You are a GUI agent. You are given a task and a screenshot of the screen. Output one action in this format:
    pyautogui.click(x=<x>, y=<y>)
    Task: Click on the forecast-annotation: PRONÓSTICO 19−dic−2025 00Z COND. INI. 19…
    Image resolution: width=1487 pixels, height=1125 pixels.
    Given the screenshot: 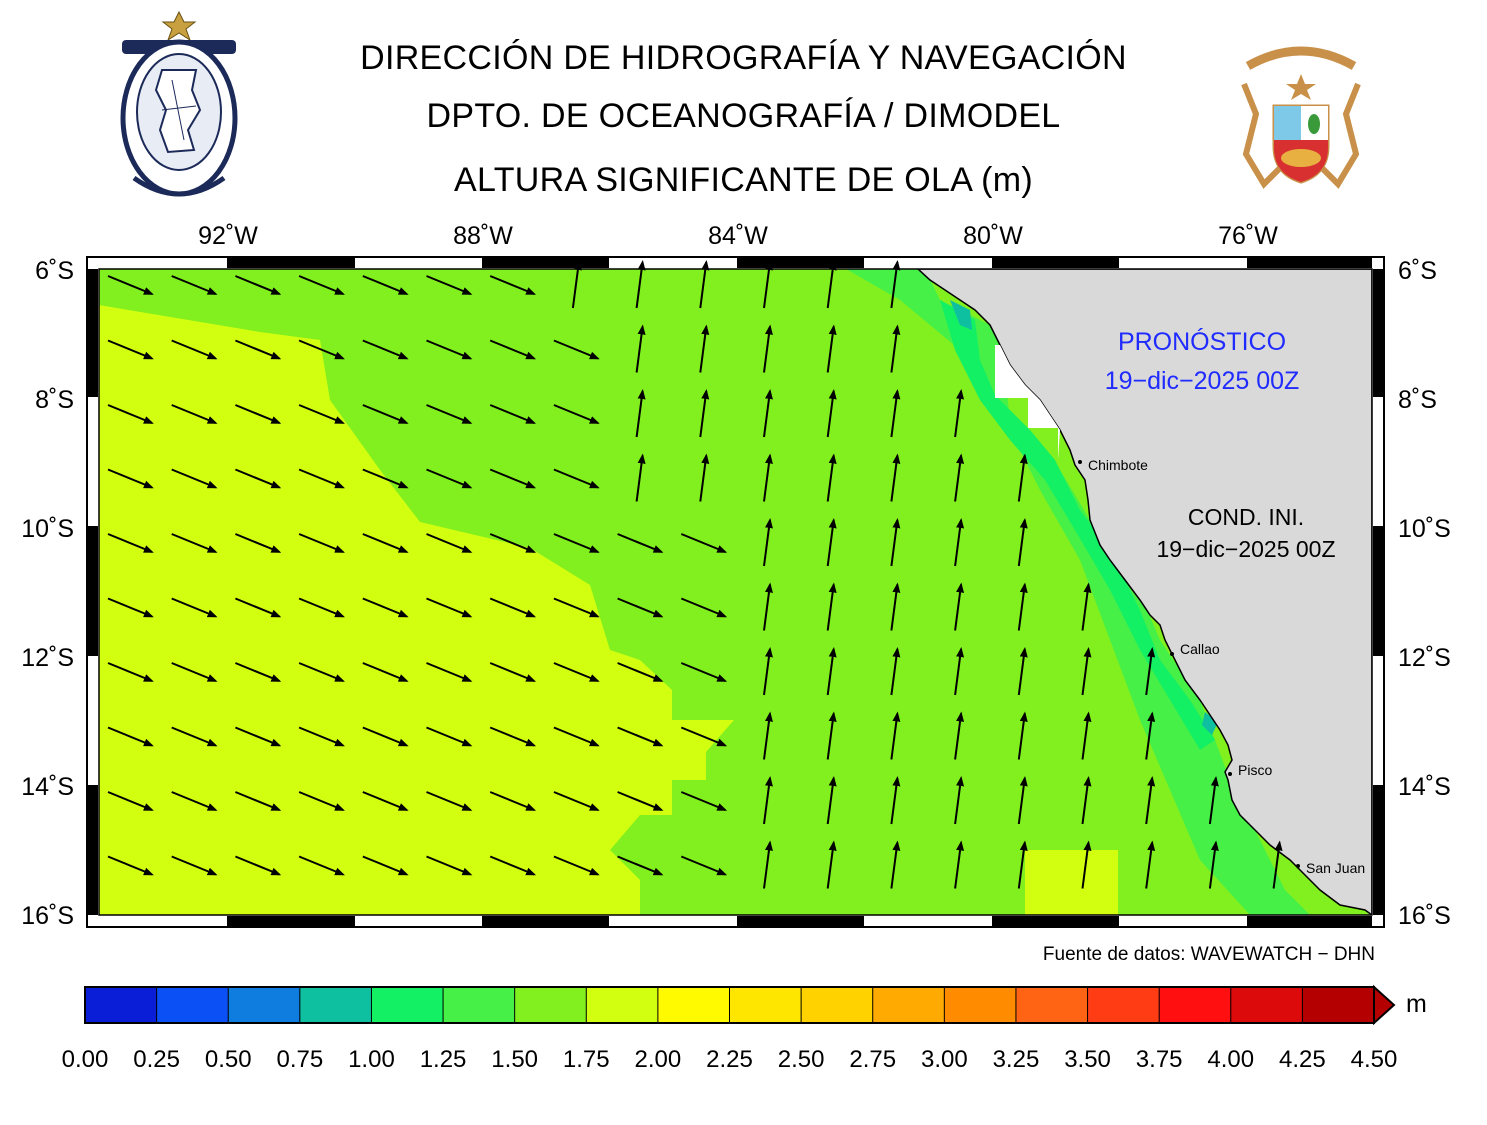 What is the action you would take?
    pyautogui.click(x=1220, y=444)
    